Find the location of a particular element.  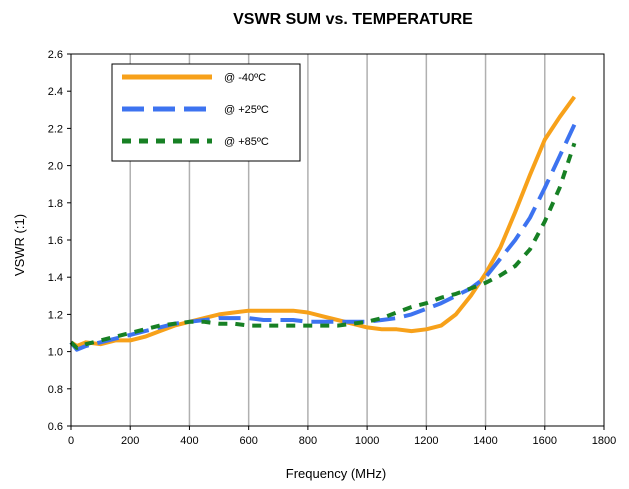

y-tick-label: 2.0 is located at coordinates (55, 167).